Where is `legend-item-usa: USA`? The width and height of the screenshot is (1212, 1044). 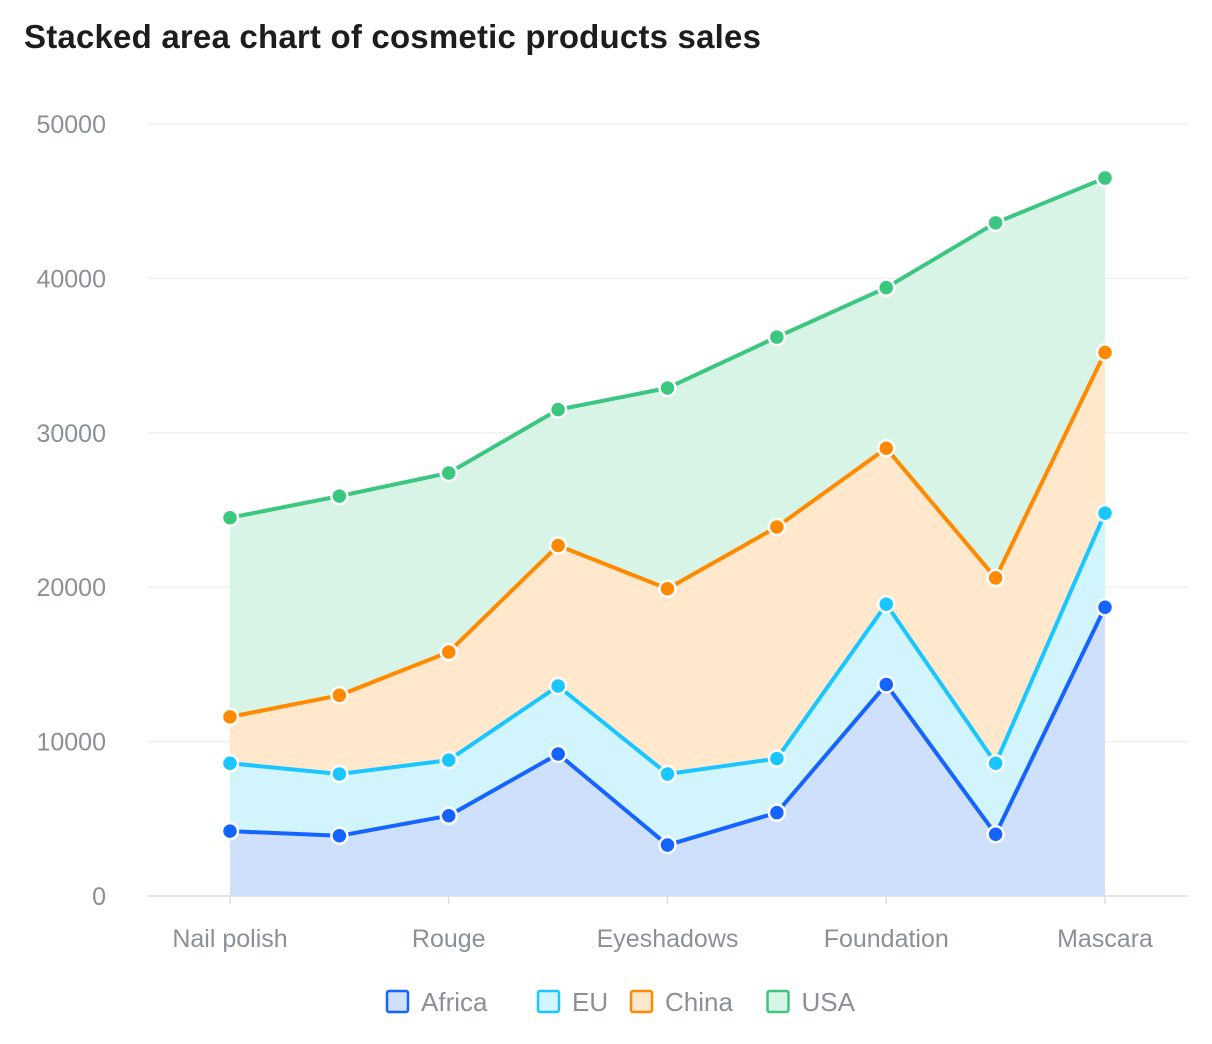
legend-item-usa: USA is located at coordinates (811, 1002).